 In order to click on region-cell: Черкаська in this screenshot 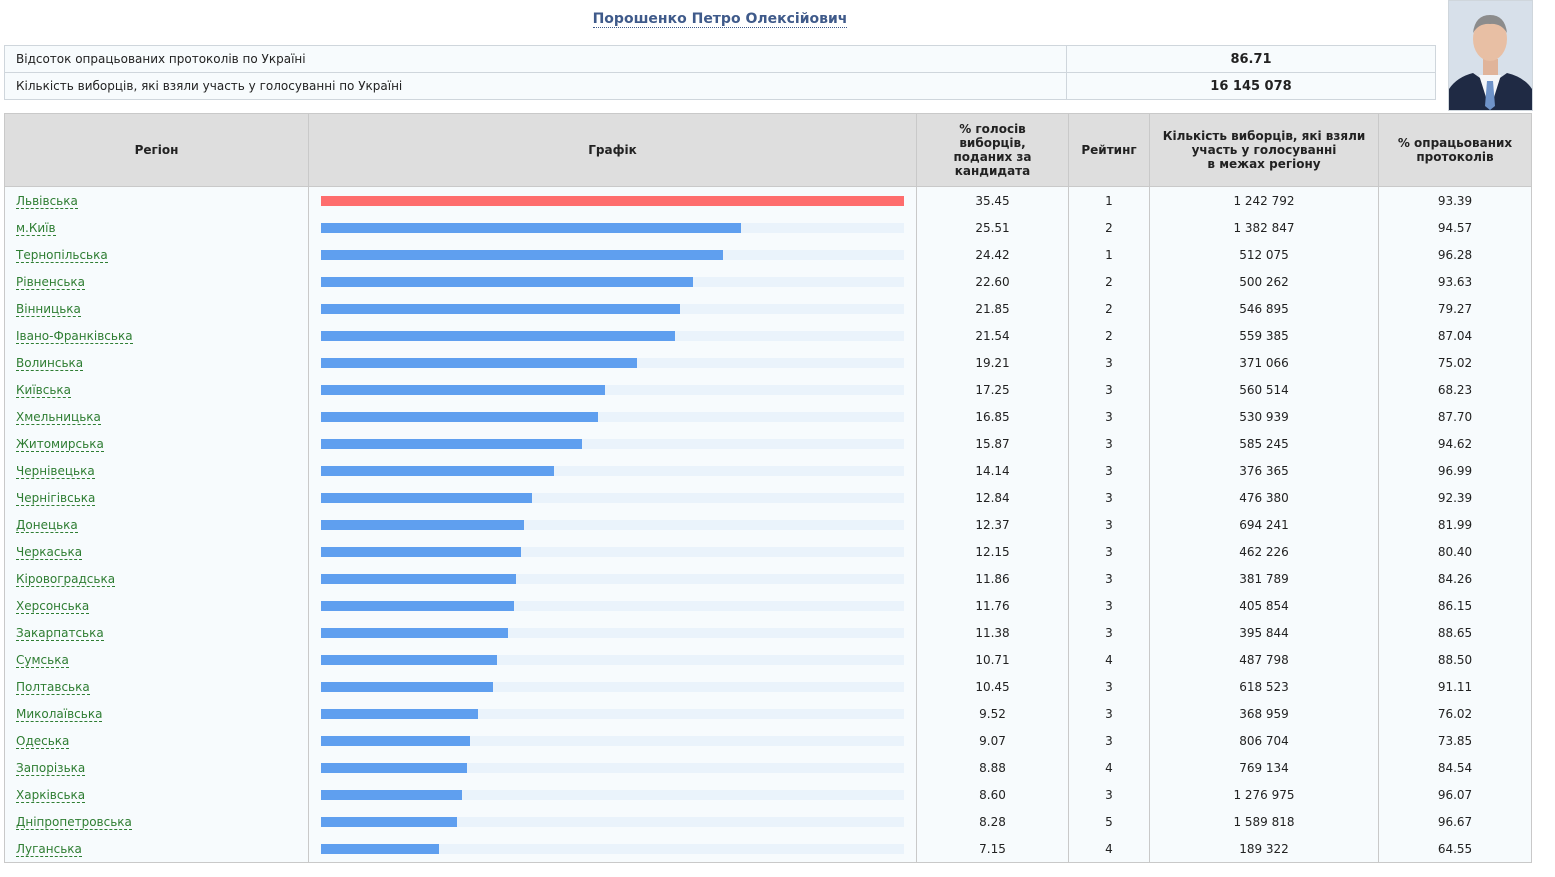, I will do `click(156, 551)`.